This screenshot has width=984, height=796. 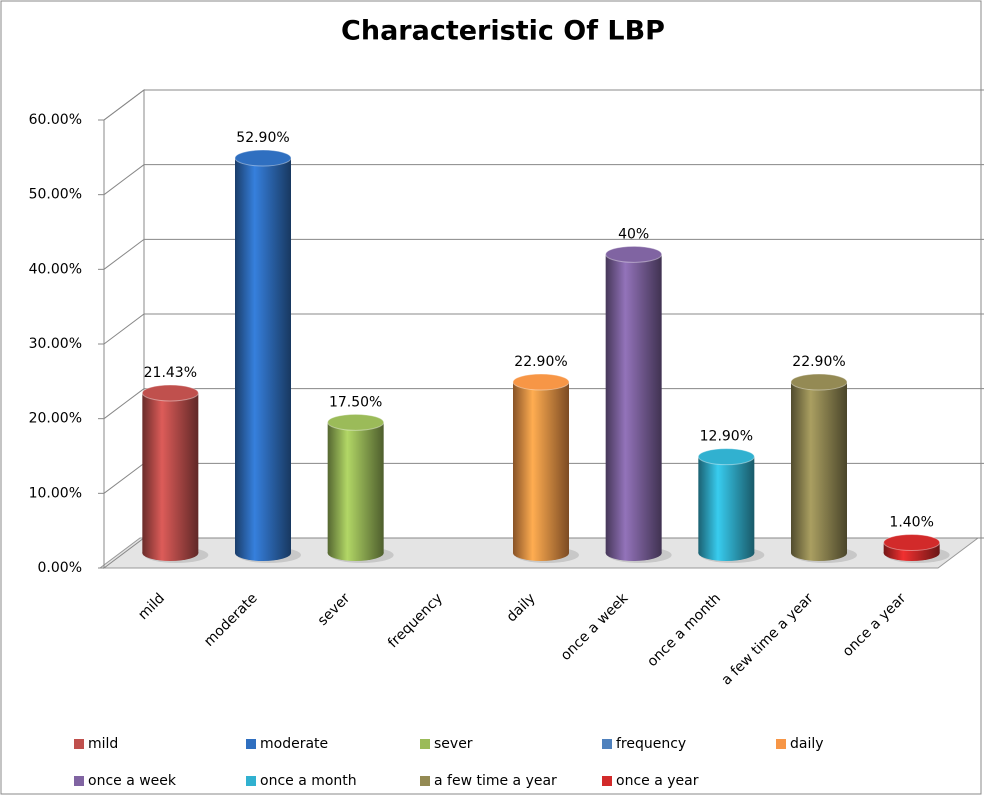 What do you see at coordinates (911, 523) in the screenshot?
I see `data-label: 1.40%` at bounding box center [911, 523].